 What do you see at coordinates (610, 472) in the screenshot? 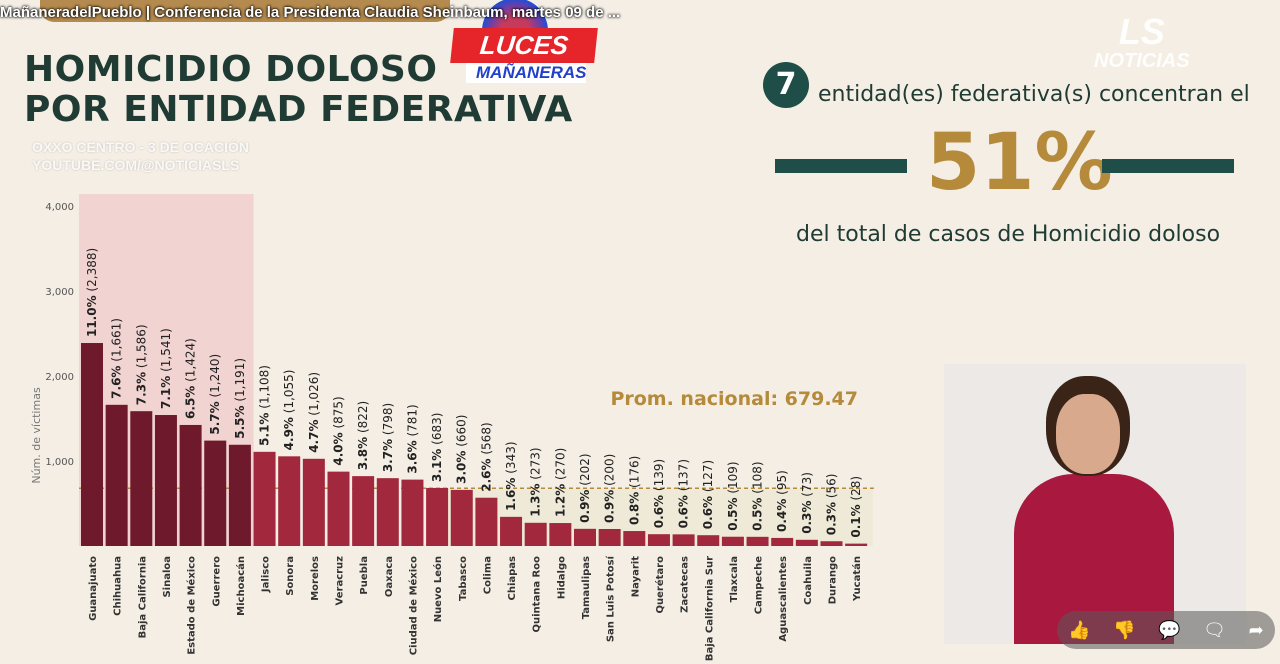
I see `value-label: (200)` at bounding box center [610, 472].